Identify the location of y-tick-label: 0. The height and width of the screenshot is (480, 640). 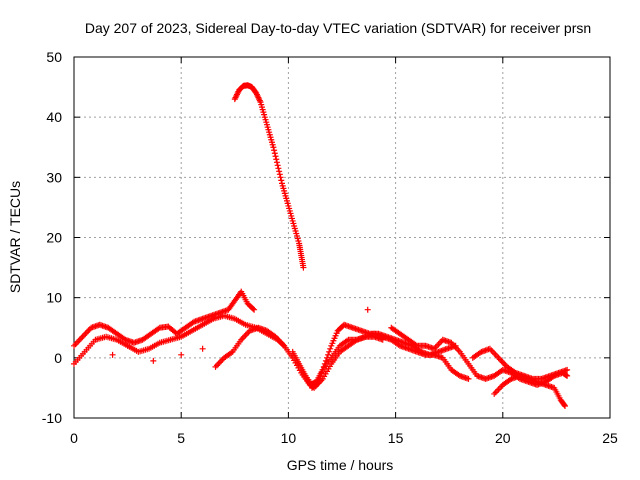
(58, 358).